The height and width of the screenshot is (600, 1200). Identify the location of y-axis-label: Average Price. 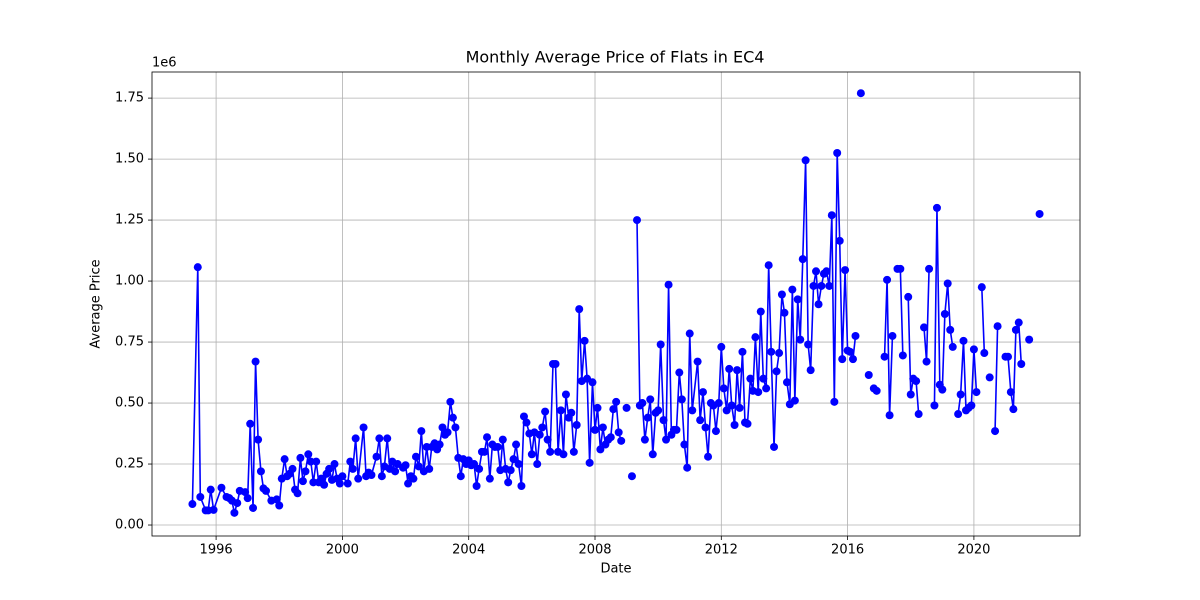
(96, 303).